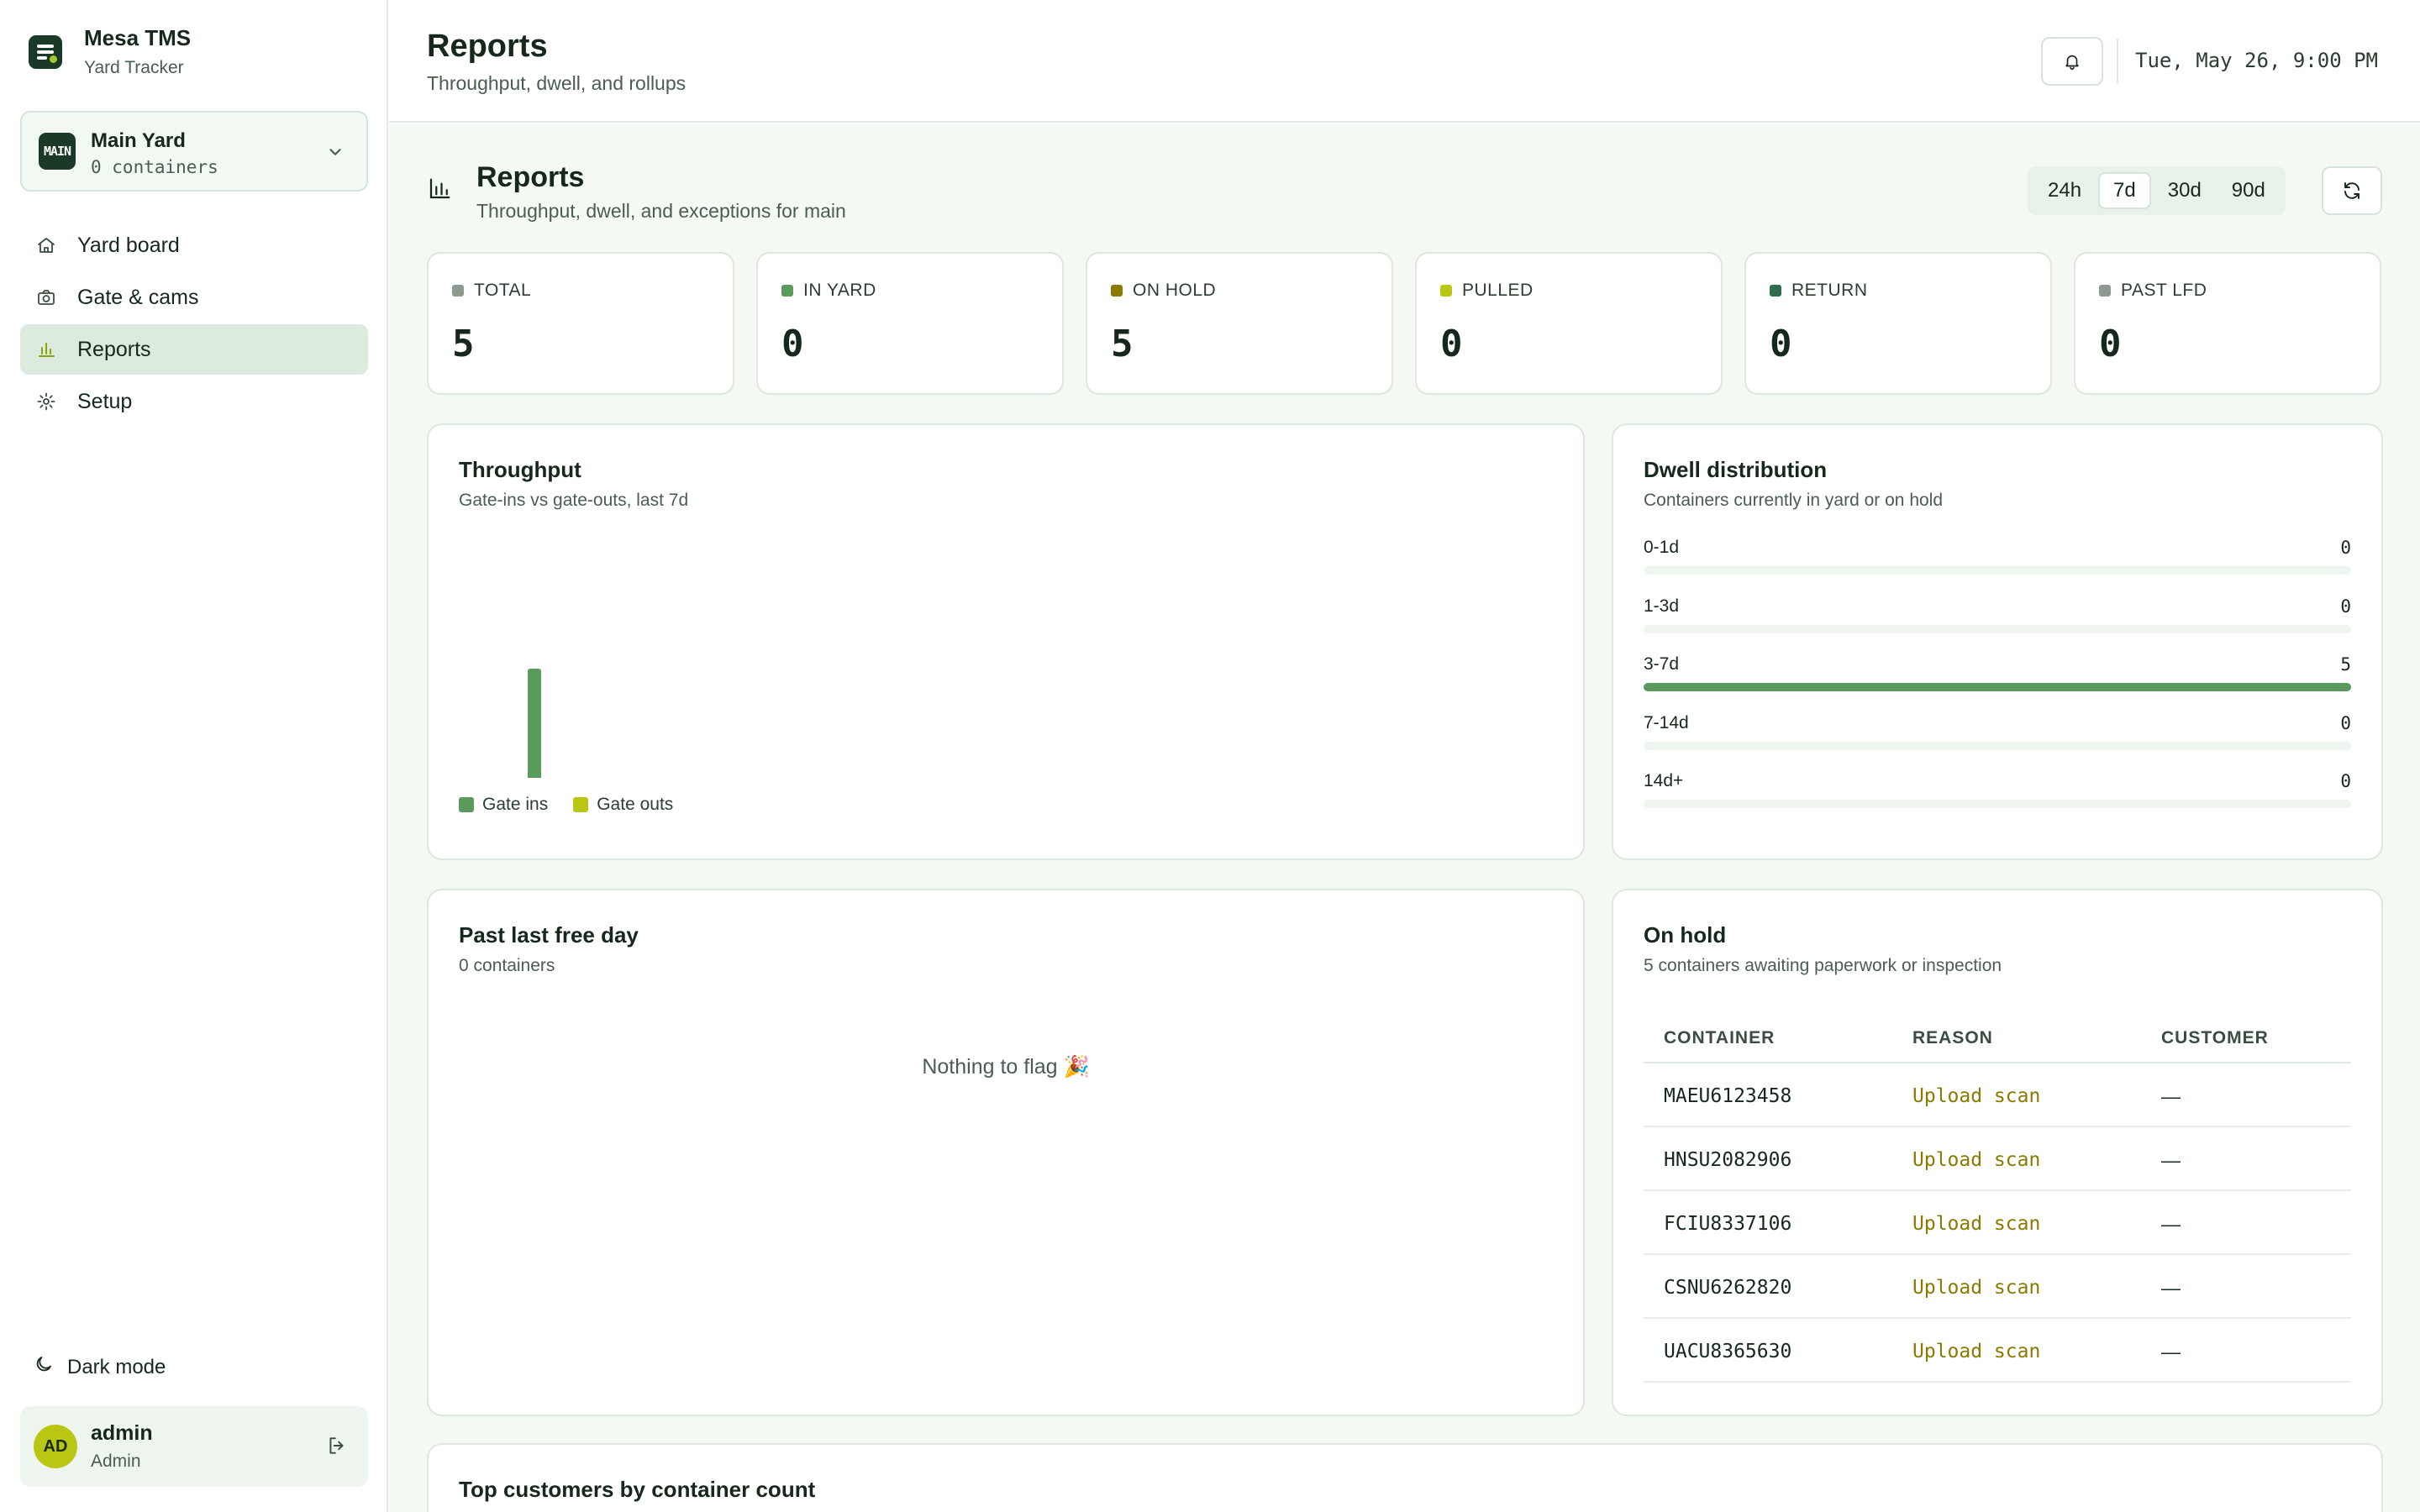  I want to click on user-role: Admin, so click(116, 1461).